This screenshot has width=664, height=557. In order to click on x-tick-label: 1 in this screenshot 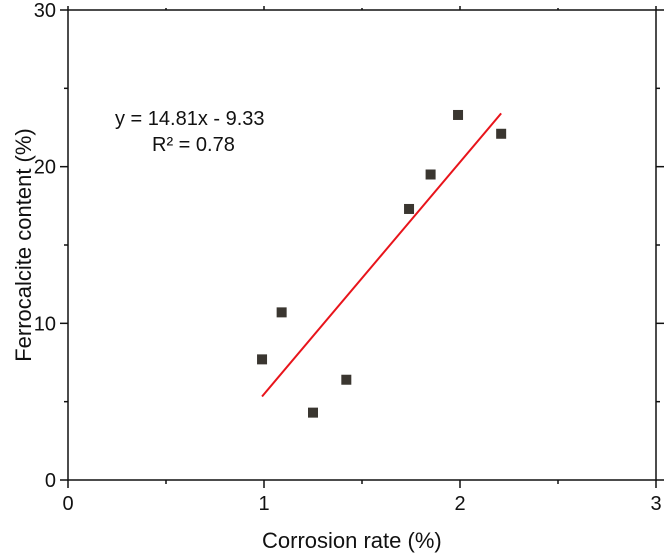, I will do `click(263, 504)`.